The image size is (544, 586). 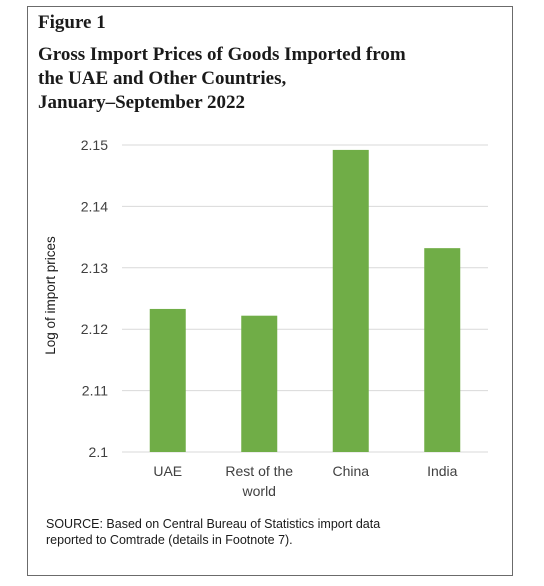 What do you see at coordinates (350, 301) in the screenshot?
I see `bar-china` at bounding box center [350, 301].